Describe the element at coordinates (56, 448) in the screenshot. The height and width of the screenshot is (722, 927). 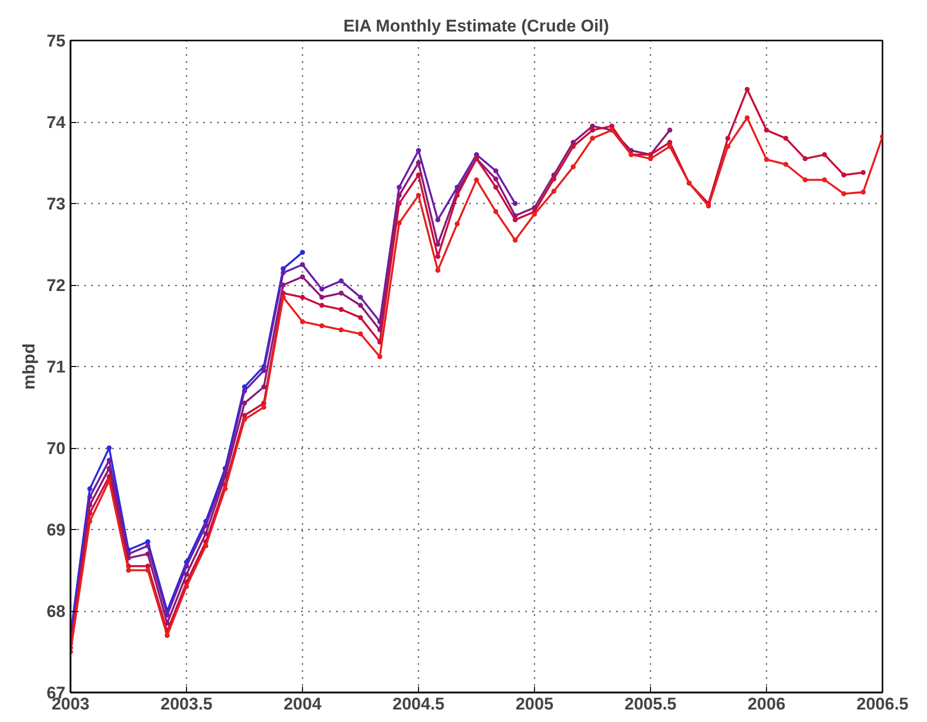
I see `y-tick-label: 70` at that location.